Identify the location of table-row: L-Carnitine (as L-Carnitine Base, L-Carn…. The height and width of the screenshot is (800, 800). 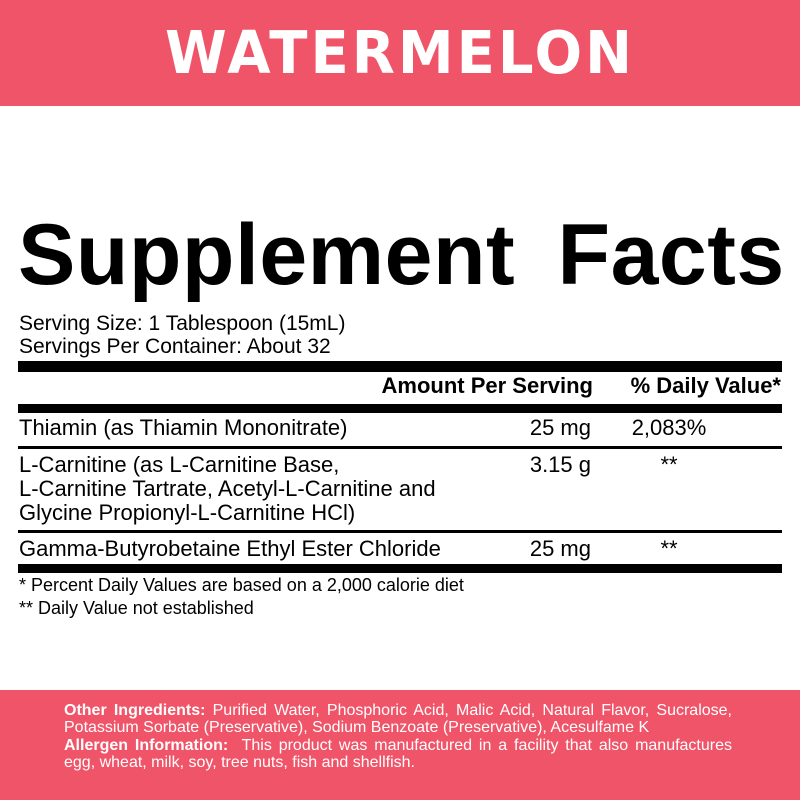
(400, 489).